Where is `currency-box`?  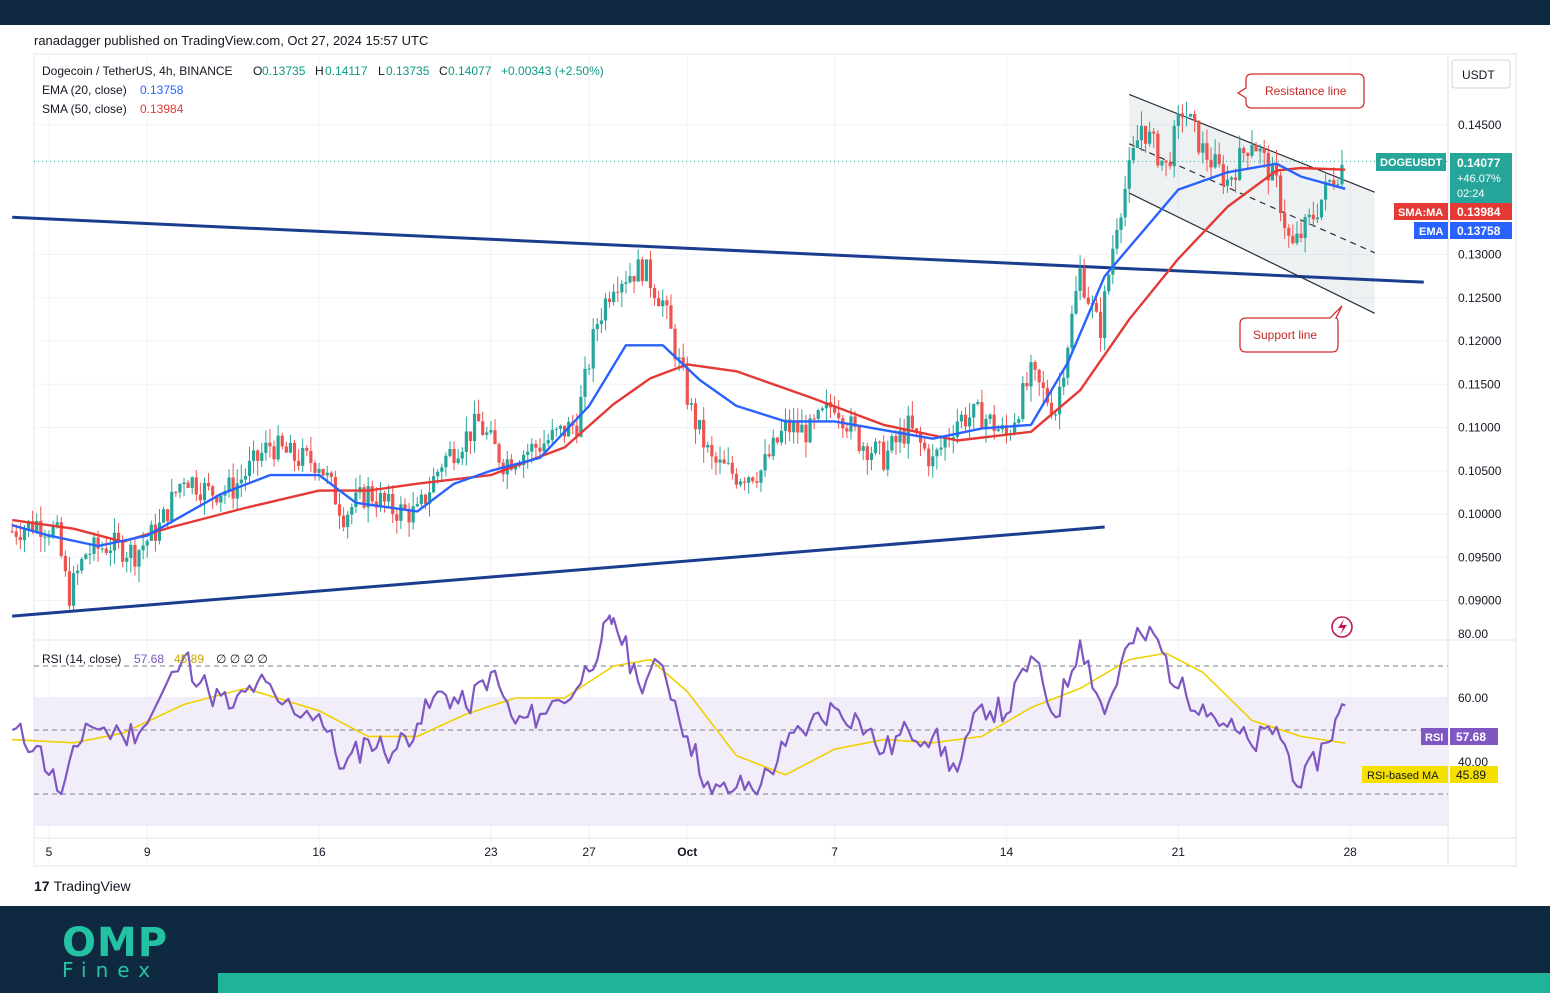
currency-box is located at coordinates (1481, 74).